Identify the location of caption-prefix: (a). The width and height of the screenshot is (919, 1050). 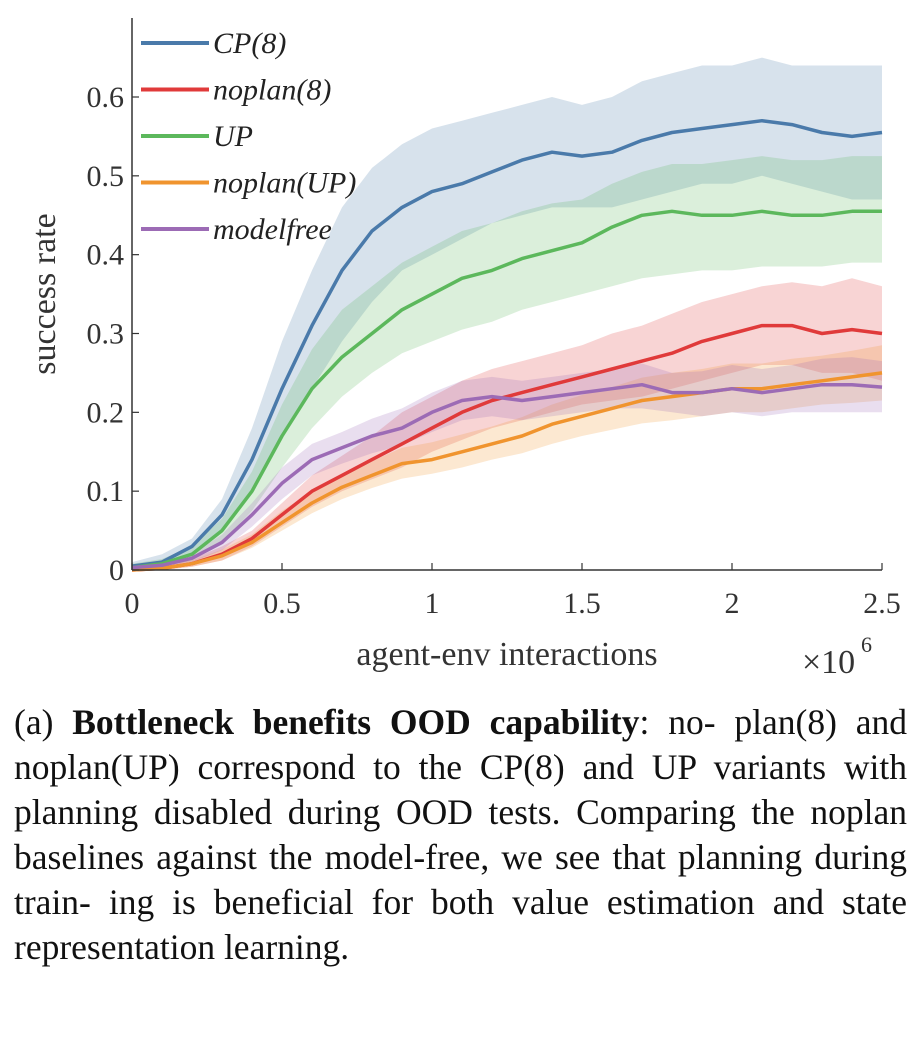
(43, 722).